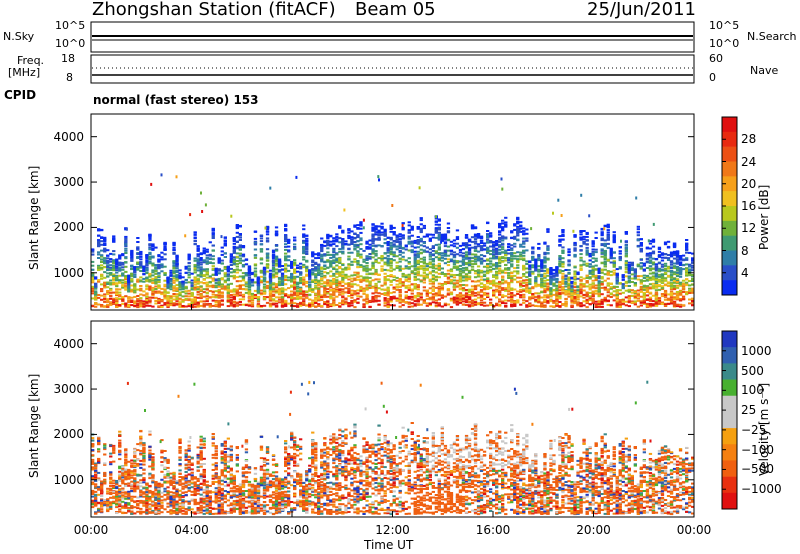 The image size is (800, 554). What do you see at coordinates (749, 228) in the screenshot?
I see `colorbar-tick-label: 12` at bounding box center [749, 228].